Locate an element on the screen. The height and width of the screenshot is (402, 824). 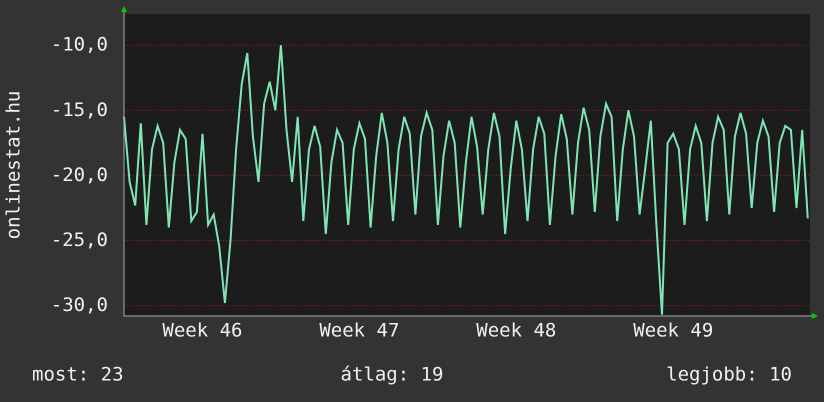
y-tick-label: -10,0 is located at coordinates (79, 45).